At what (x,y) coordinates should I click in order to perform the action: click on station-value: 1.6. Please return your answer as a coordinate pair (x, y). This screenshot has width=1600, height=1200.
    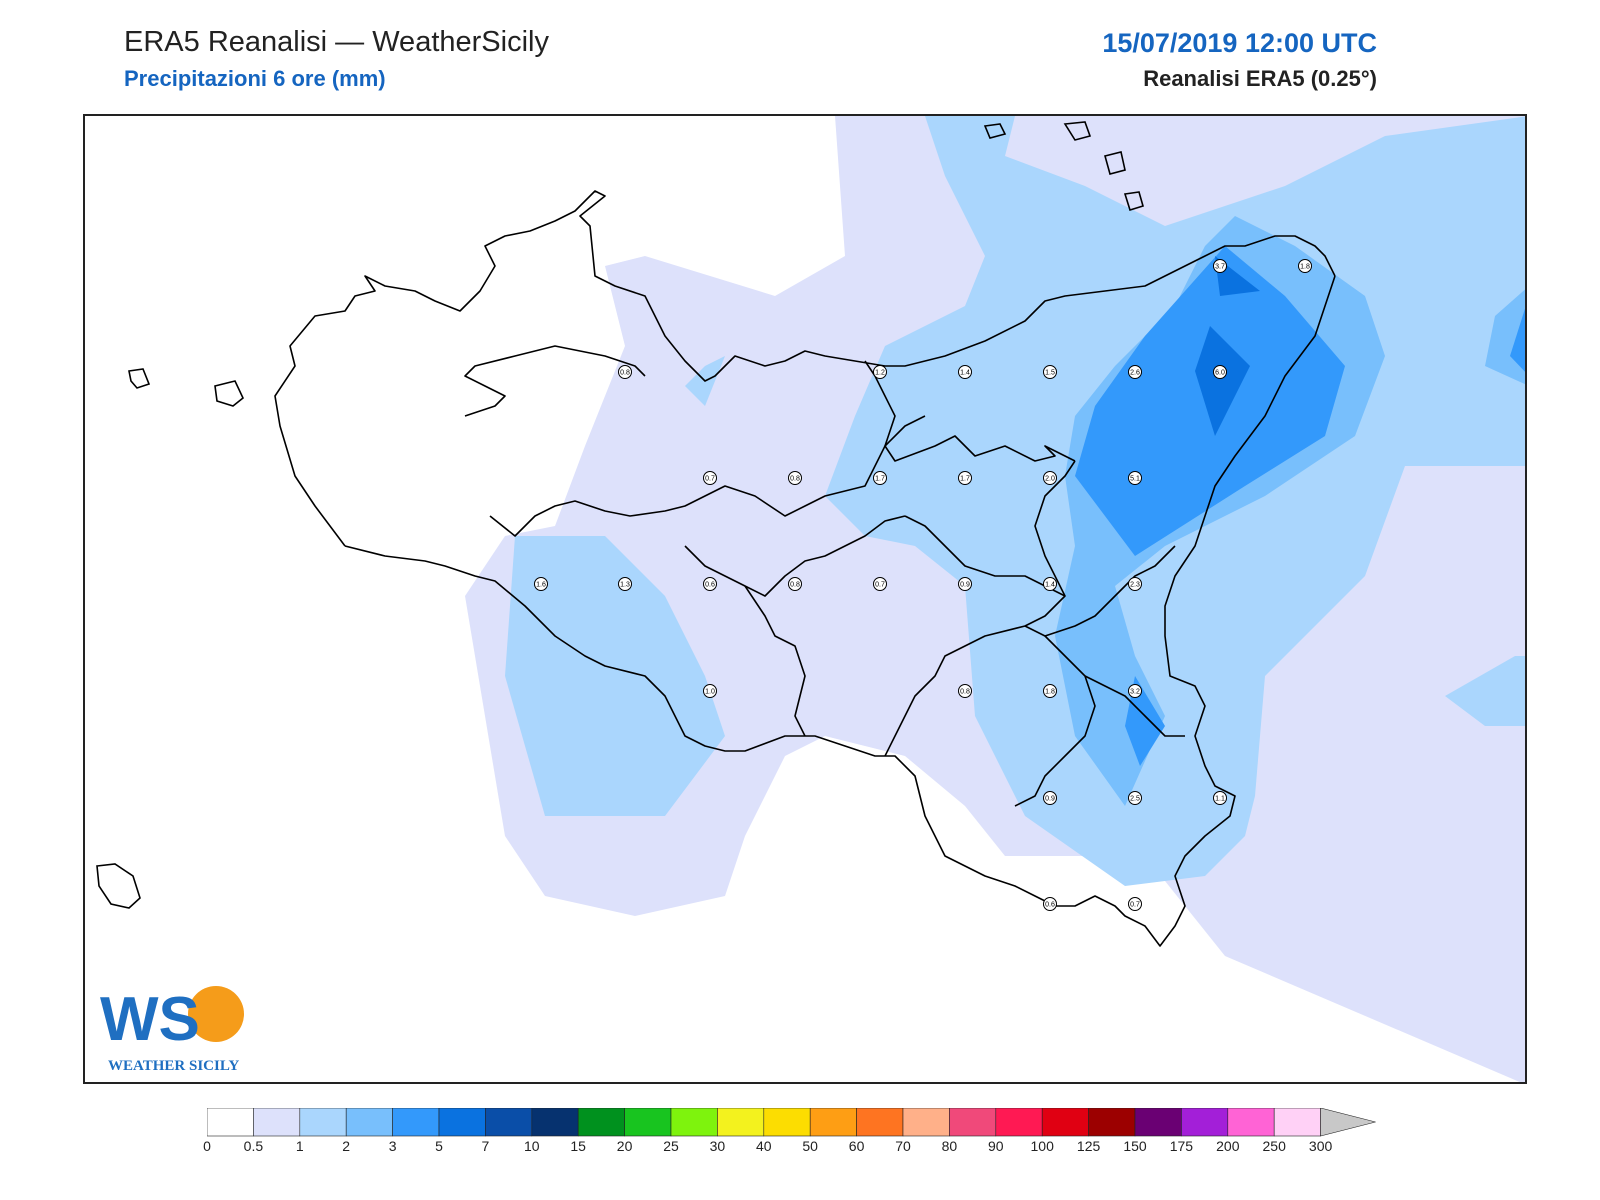
    Looking at the image, I should click on (541, 585).